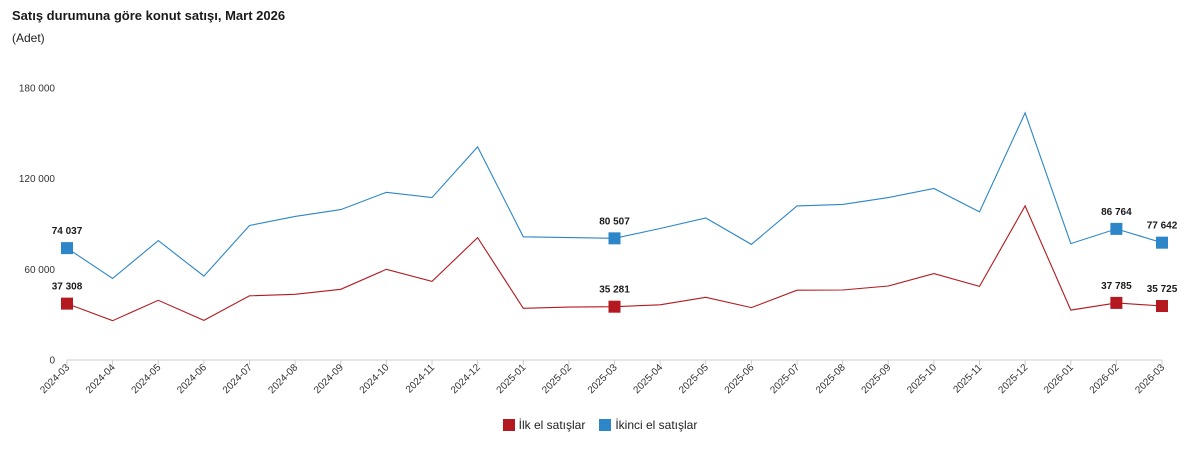  What do you see at coordinates (375, 379) in the screenshot?
I see `x-tick-label: 2024-10` at bounding box center [375, 379].